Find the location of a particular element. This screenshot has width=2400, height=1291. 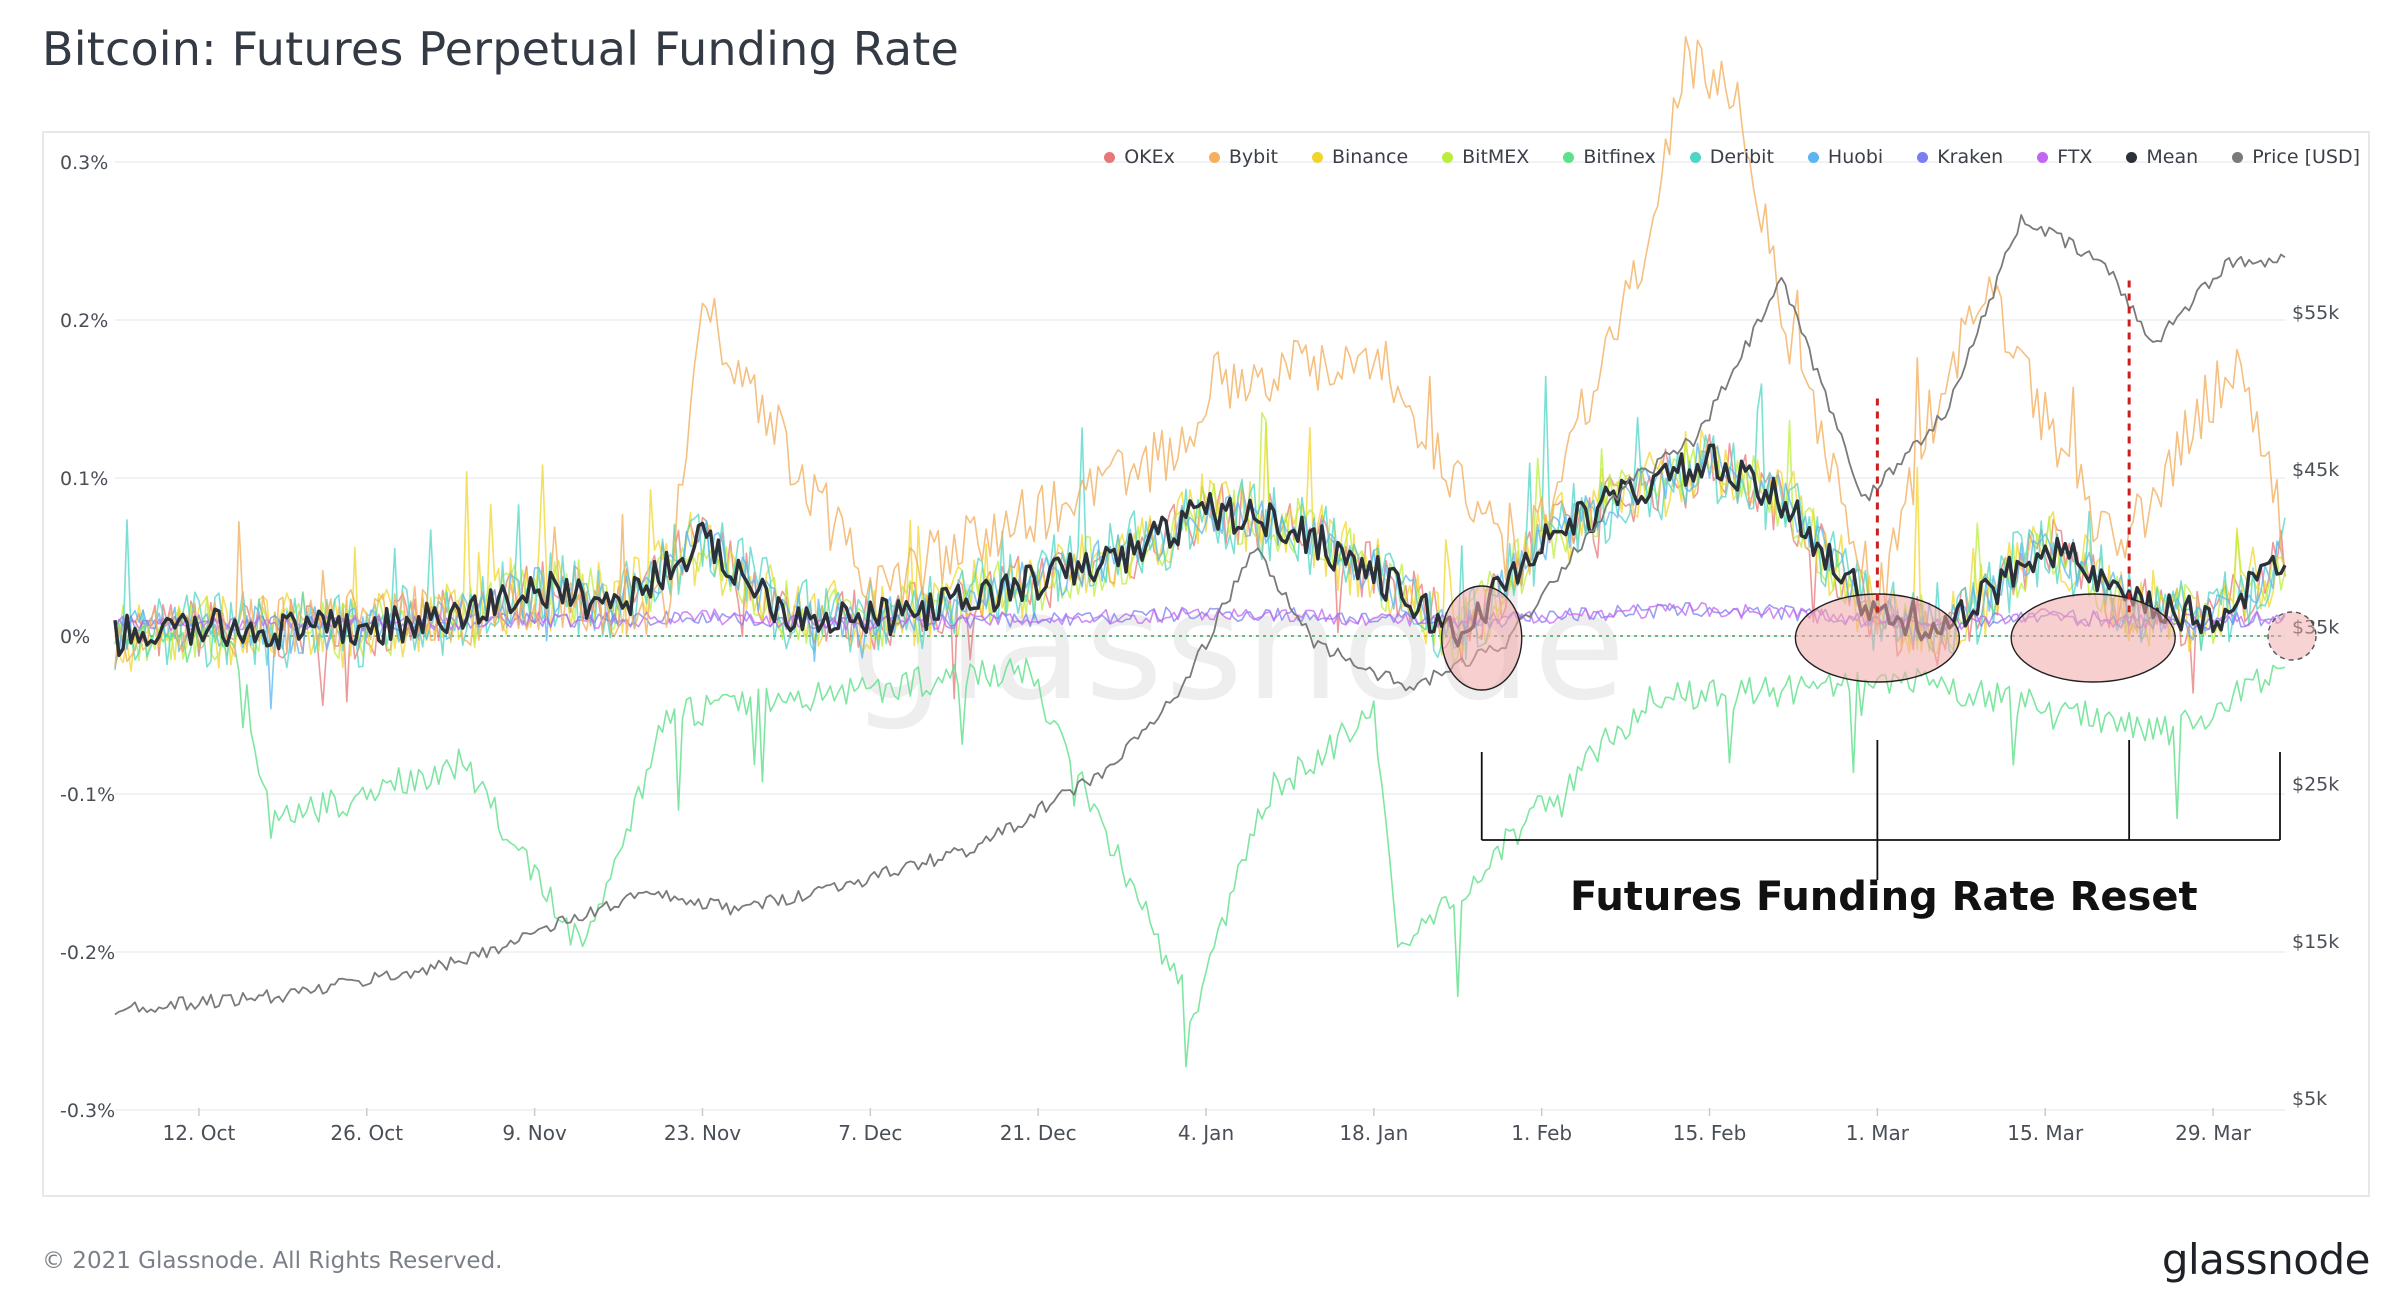

legend-item-huobi: Huobi is located at coordinates (1845, 157).